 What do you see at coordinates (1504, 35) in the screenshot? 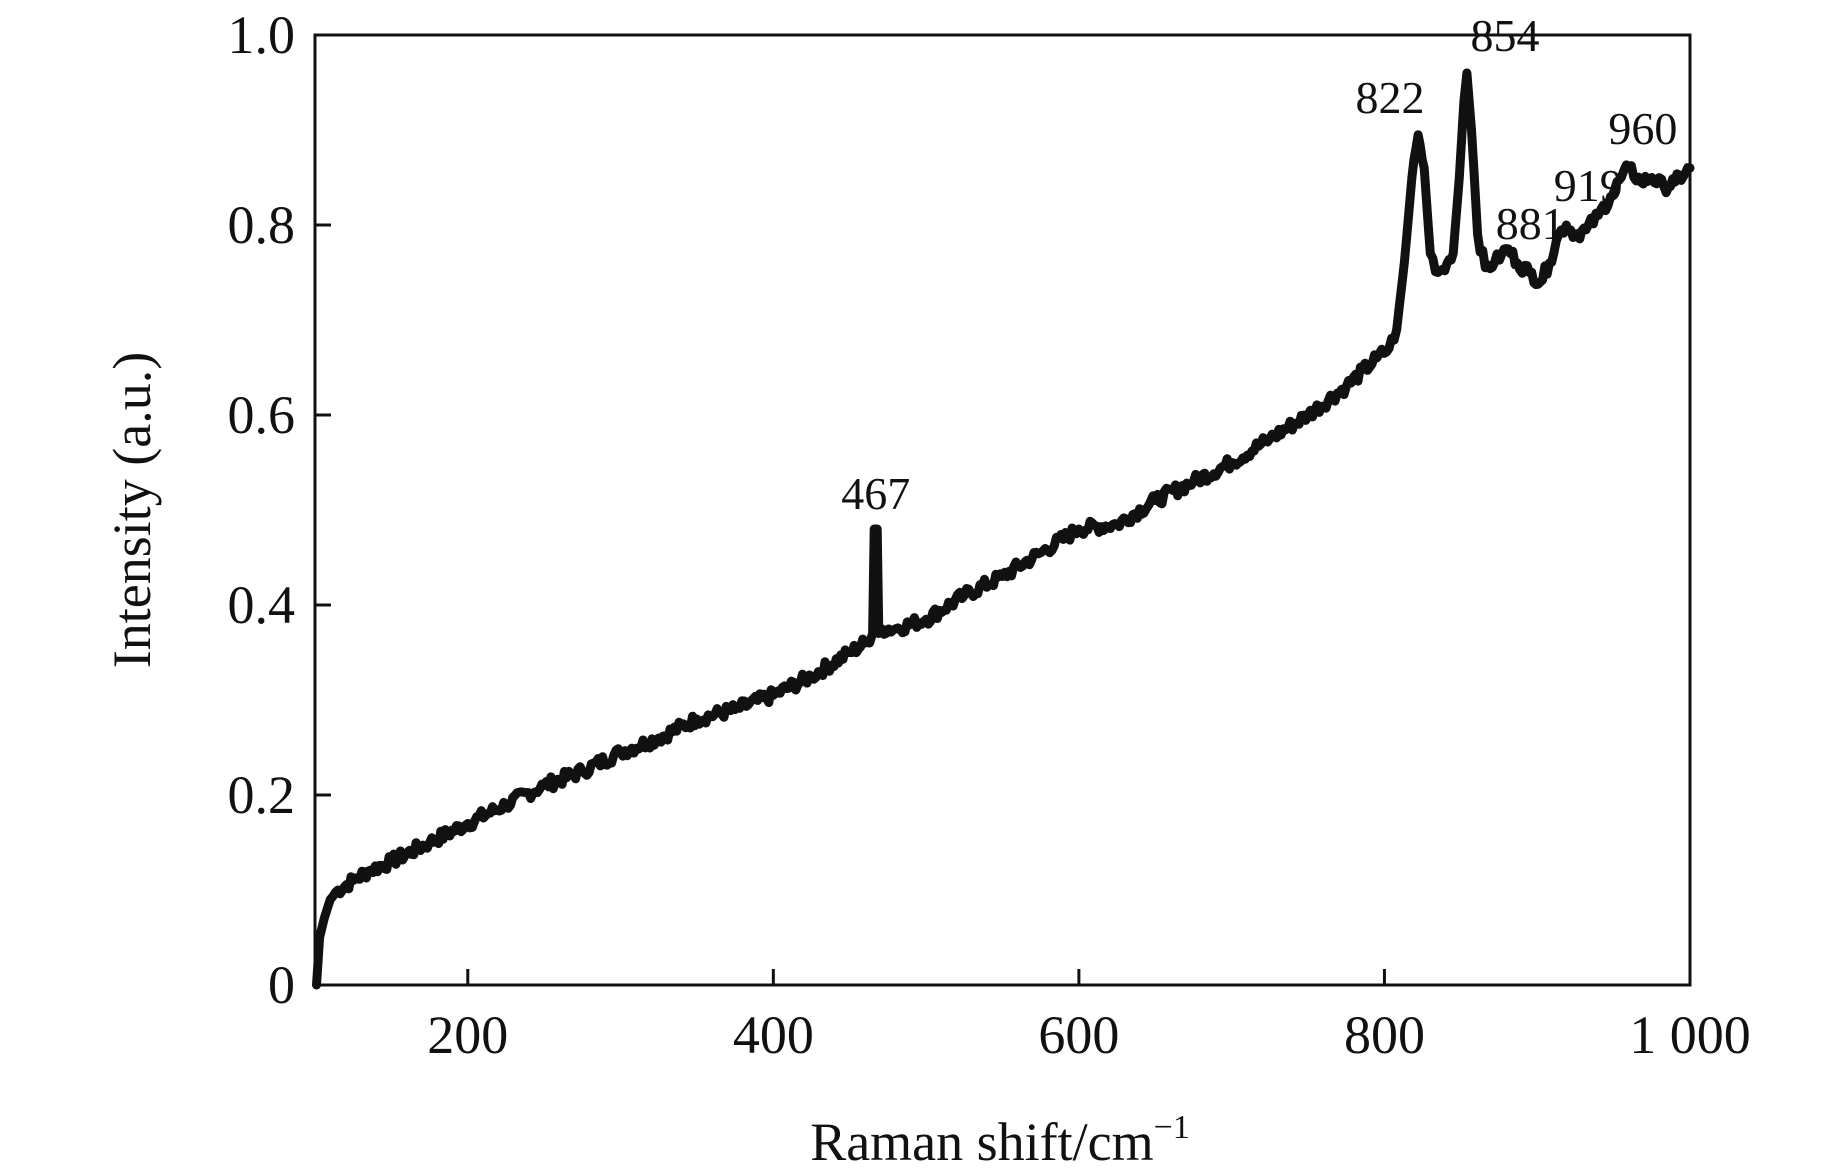
I see `peak-label-854: 854` at bounding box center [1504, 35].